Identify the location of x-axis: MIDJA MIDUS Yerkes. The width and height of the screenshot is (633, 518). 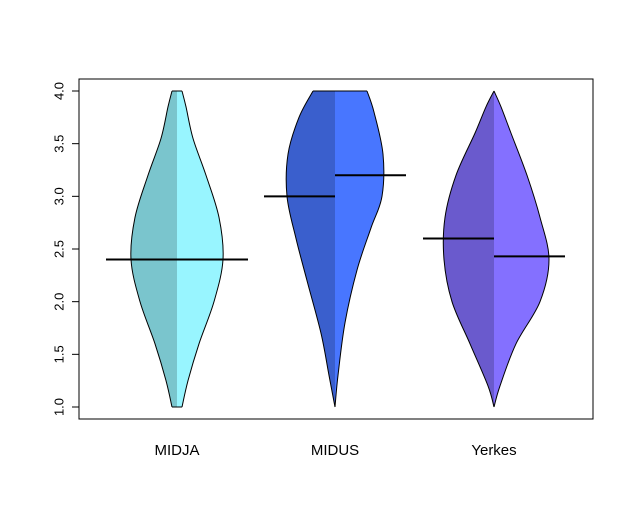
(336, 450).